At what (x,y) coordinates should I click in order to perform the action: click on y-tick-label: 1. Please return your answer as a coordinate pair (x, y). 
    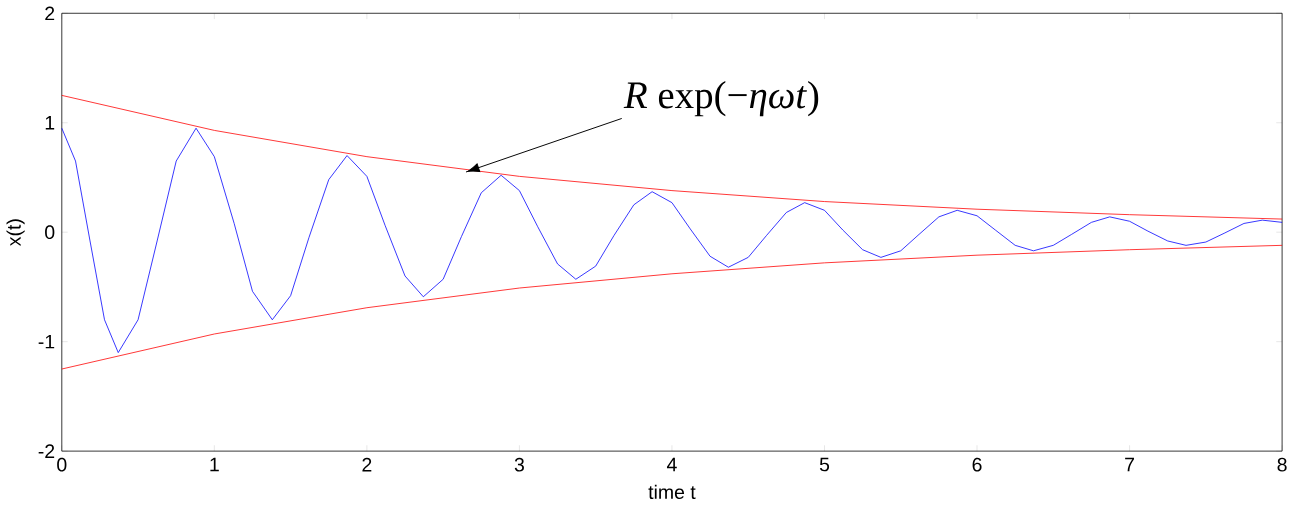
    Looking at the image, I should click on (50, 123).